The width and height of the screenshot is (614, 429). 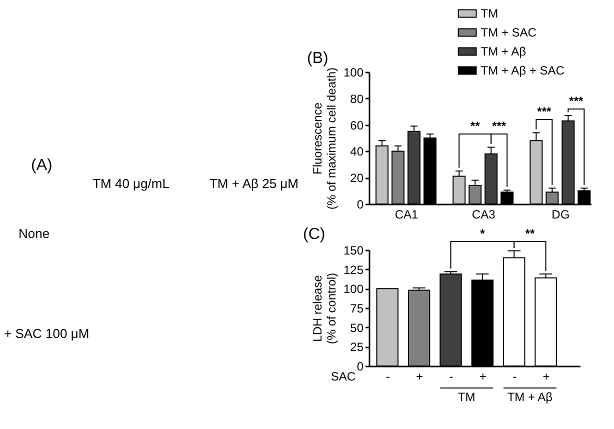 I want to click on y-tick-label: 150, so click(x=353, y=251).